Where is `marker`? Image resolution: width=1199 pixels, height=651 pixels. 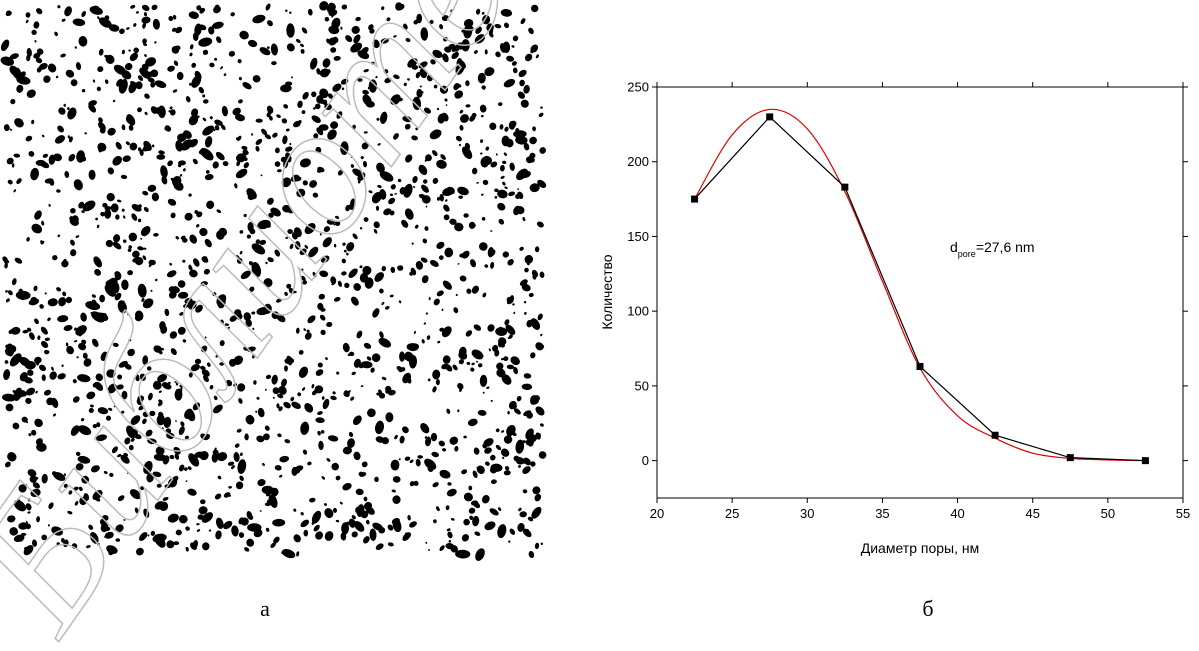 marker is located at coordinates (920, 366).